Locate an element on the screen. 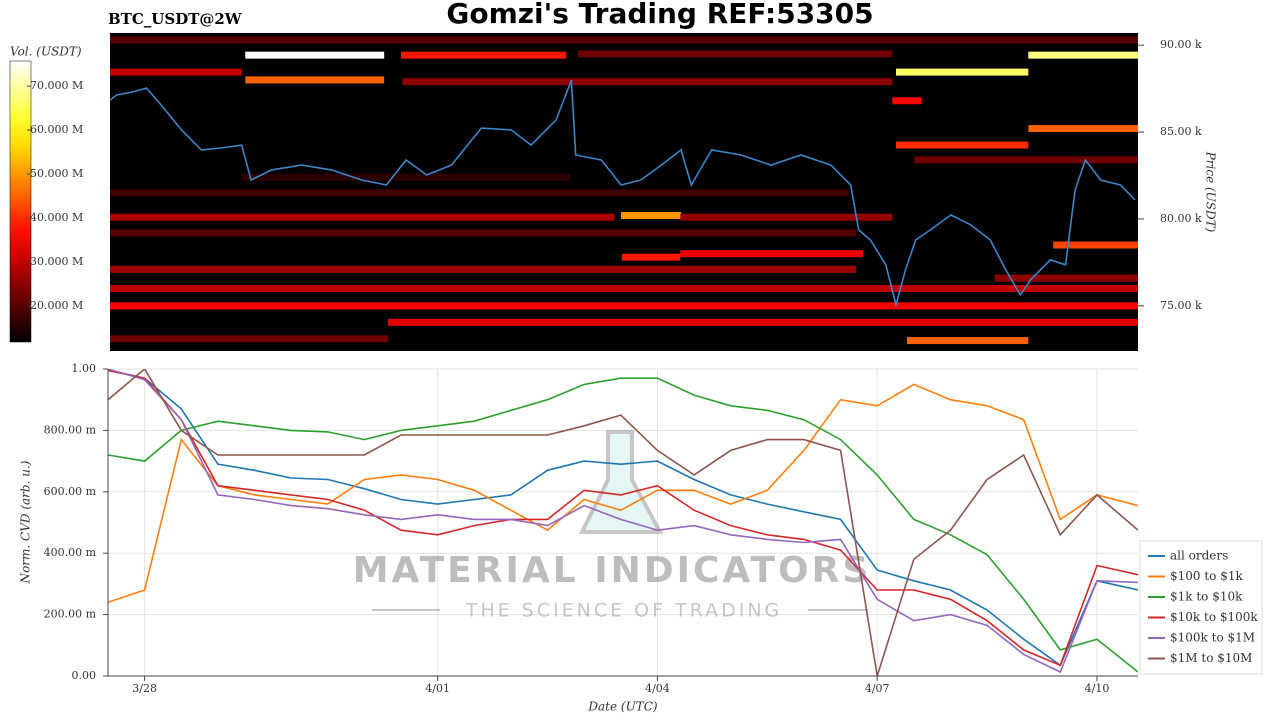 The image size is (1280, 720). y-tick-label: 75.00 k is located at coordinates (1181, 305).